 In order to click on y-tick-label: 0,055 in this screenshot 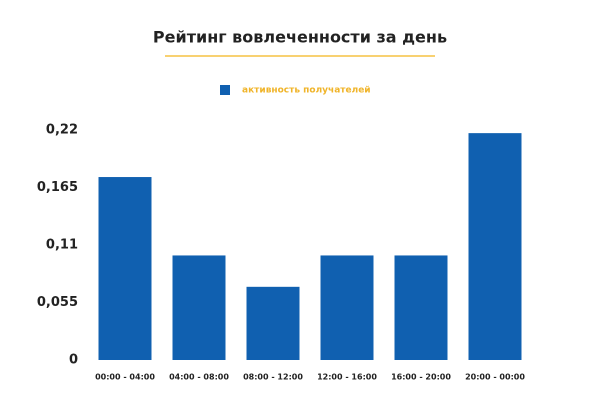, I will do `click(57, 302)`.